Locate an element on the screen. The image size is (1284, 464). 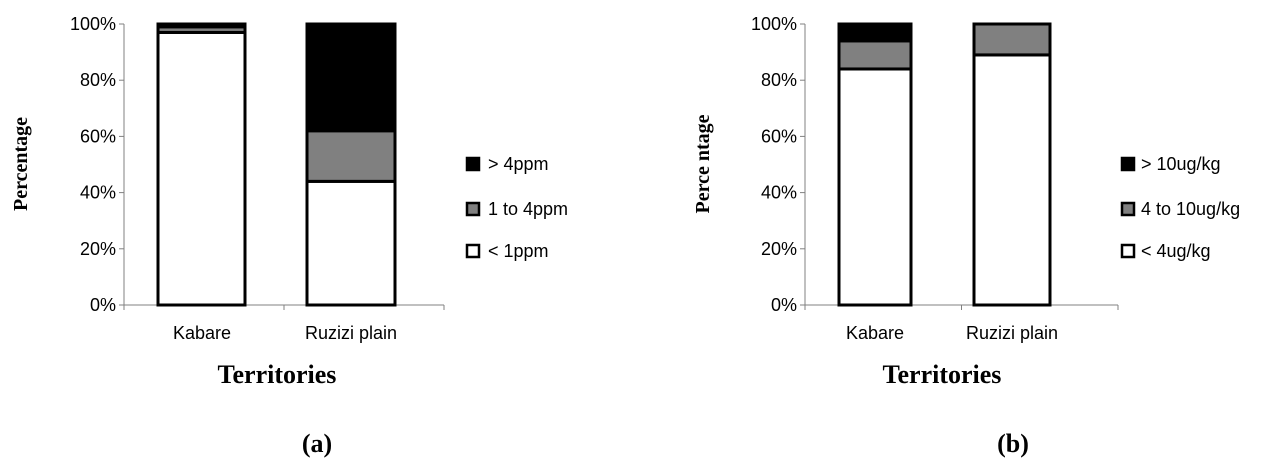
legend-label: 1 to 4ppm is located at coordinates (528, 209).